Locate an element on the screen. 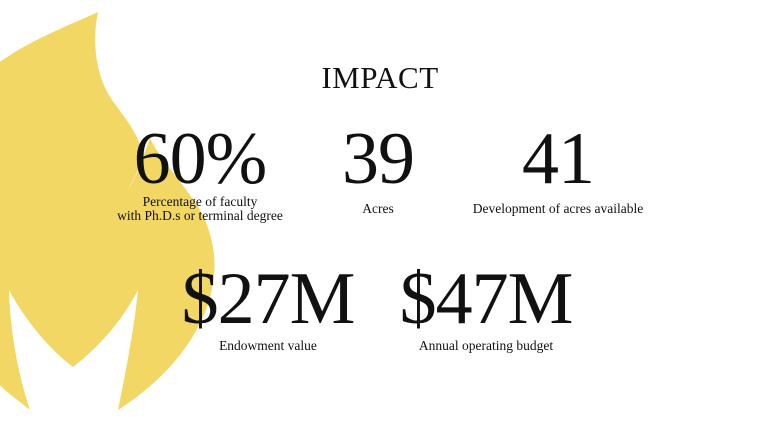 The image size is (768, 432). stat-acres: 39 Acres is located at coordinates (378, 169).